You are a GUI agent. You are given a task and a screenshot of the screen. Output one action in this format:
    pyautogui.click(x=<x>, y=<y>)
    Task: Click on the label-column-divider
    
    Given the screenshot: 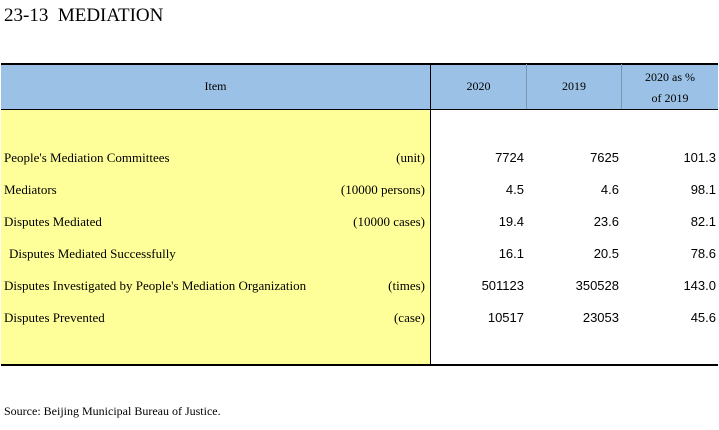 What is the action you would take?
    pyautogui.click(x=430, y=214)
    